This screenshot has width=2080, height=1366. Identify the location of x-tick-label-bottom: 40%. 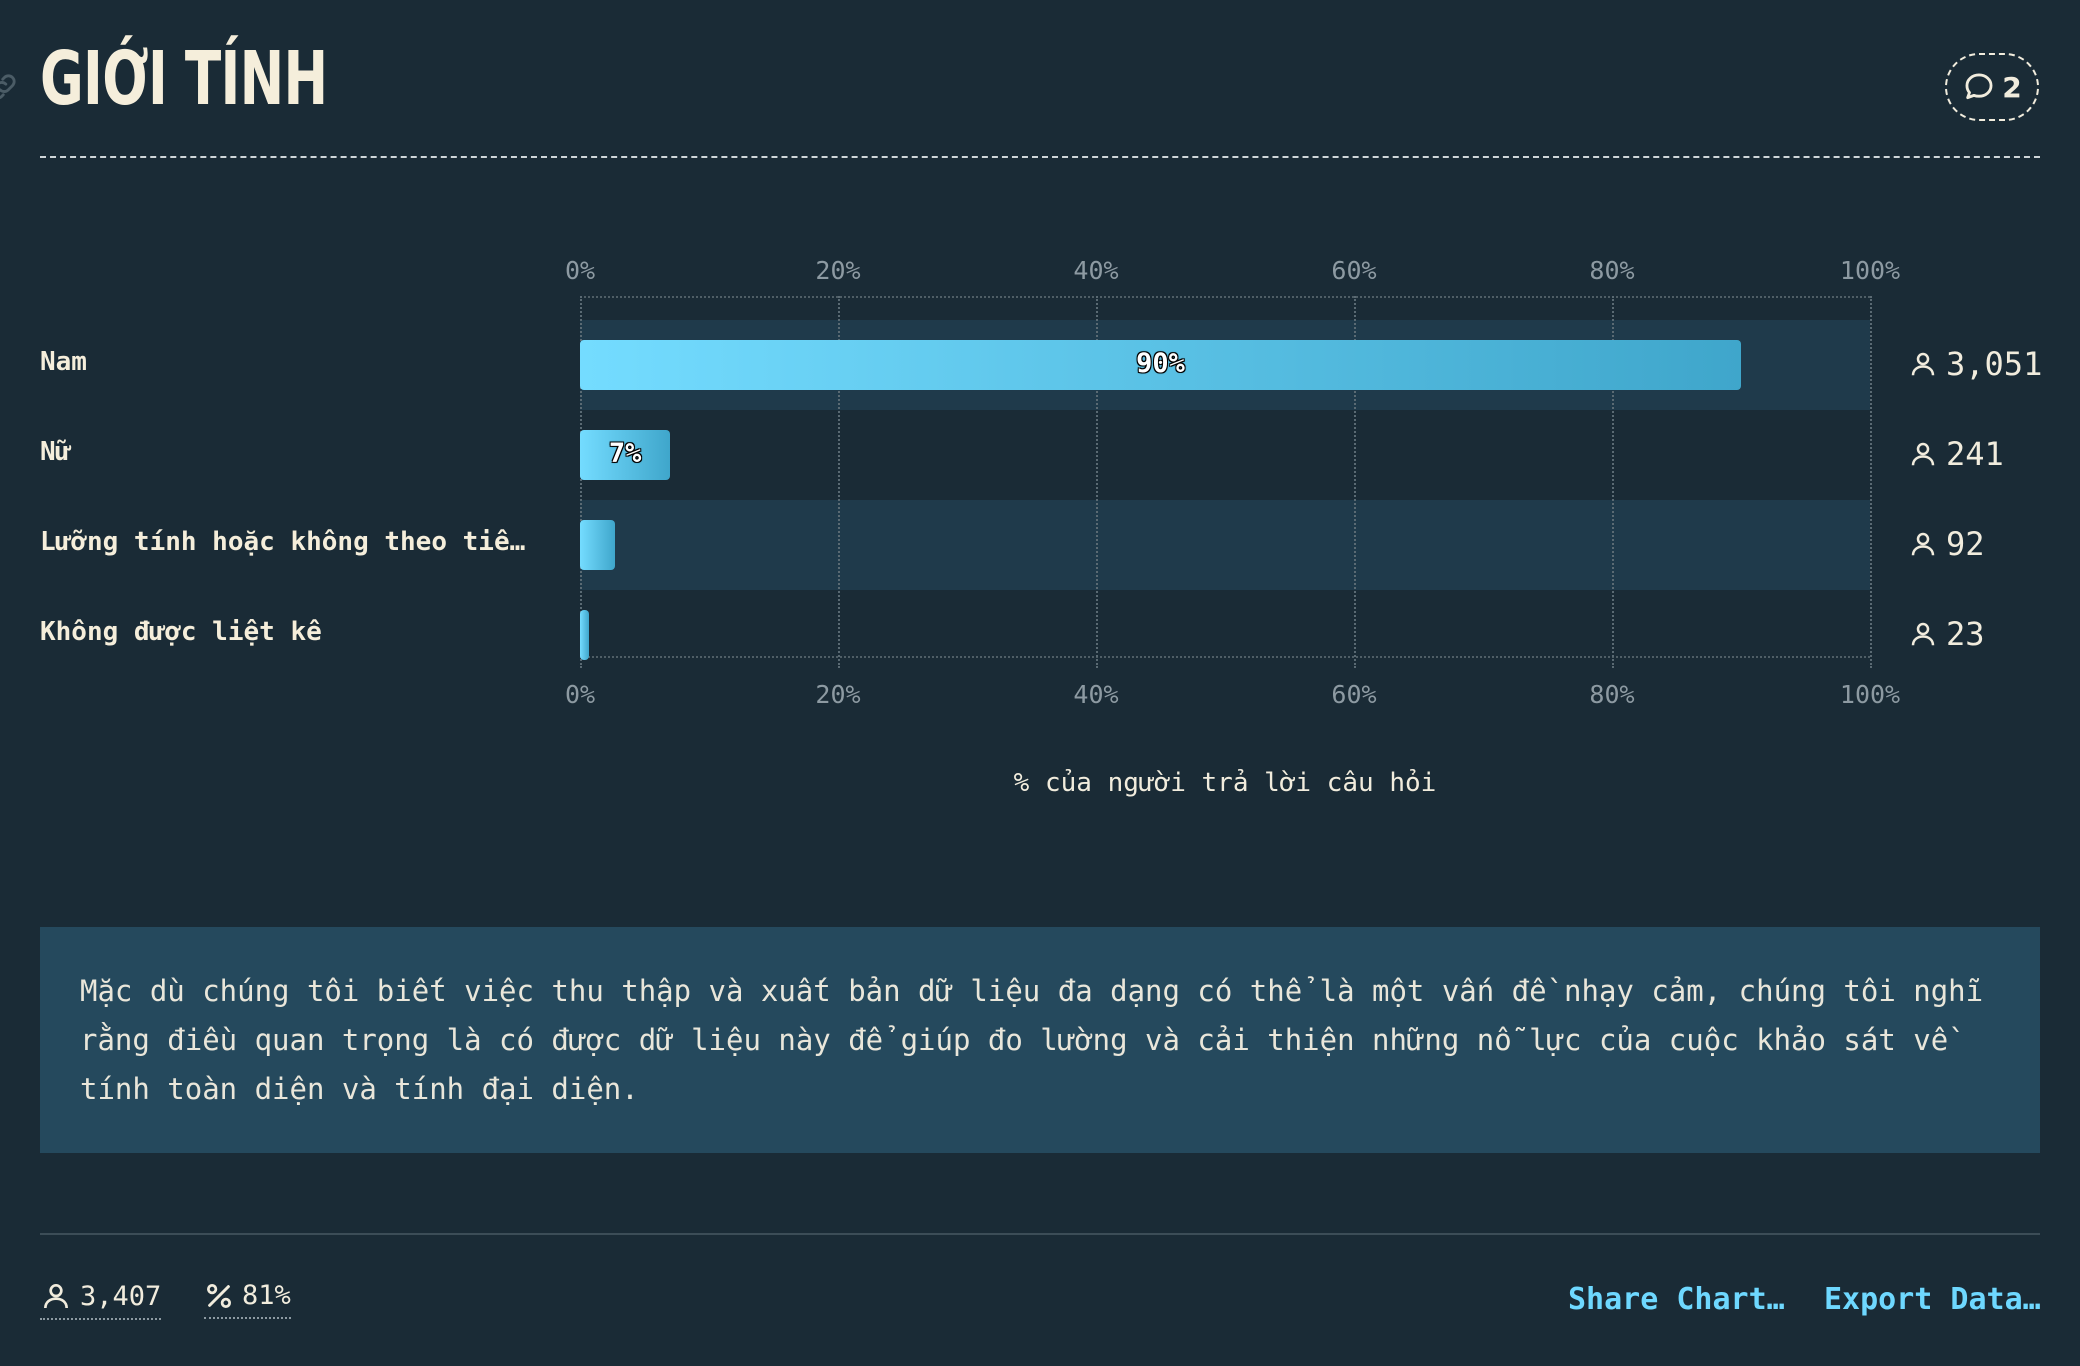
(1096, 694).